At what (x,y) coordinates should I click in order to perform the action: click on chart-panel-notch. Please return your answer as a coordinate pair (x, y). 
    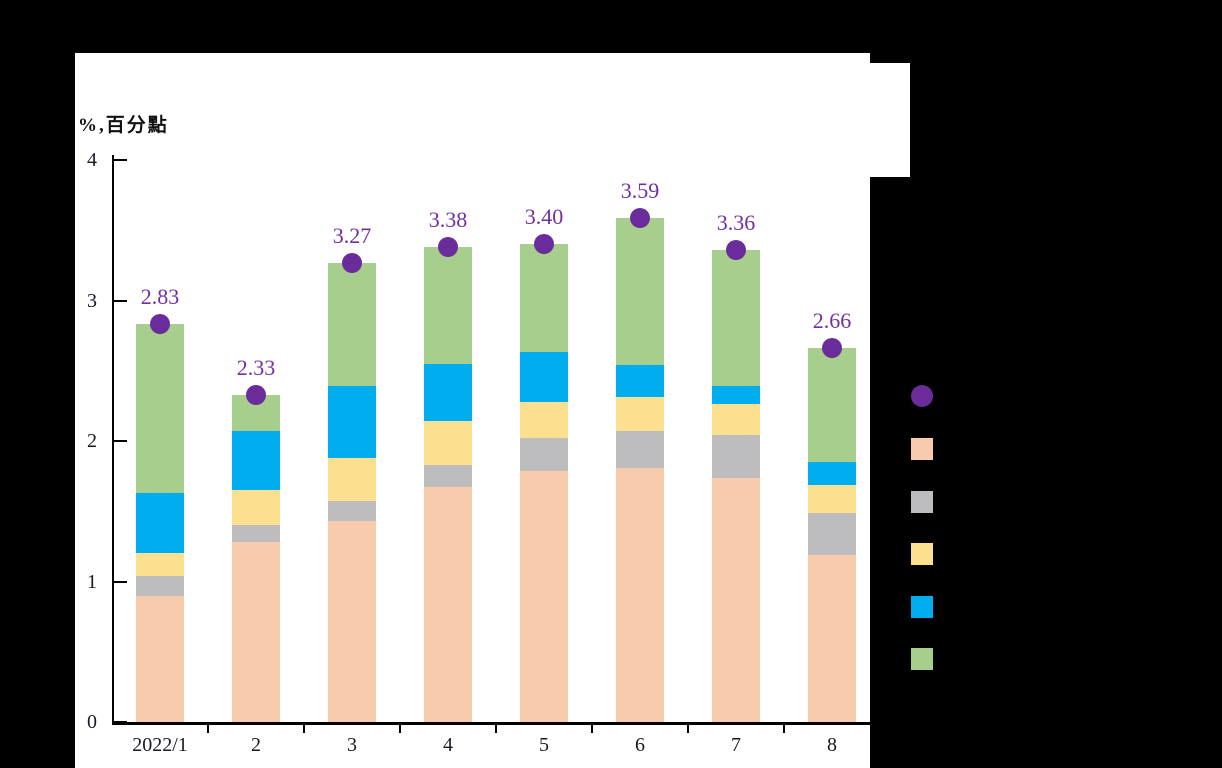
    Looking at the image, I should click on (890, 120).